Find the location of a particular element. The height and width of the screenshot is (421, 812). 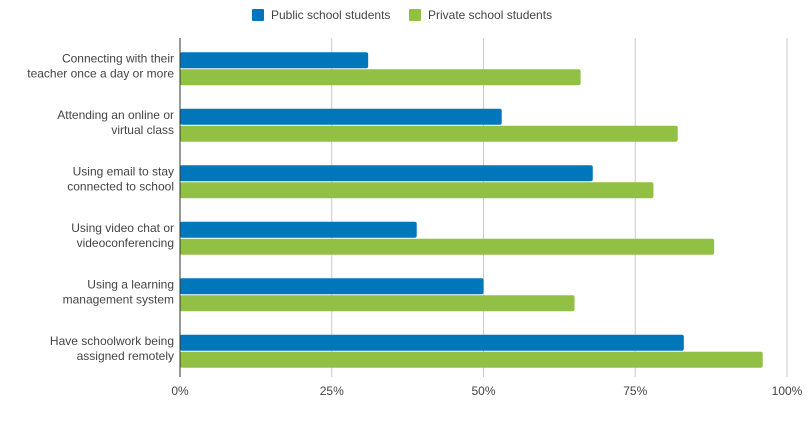

legend-label: Private school students is located at coordinates (490, 15).